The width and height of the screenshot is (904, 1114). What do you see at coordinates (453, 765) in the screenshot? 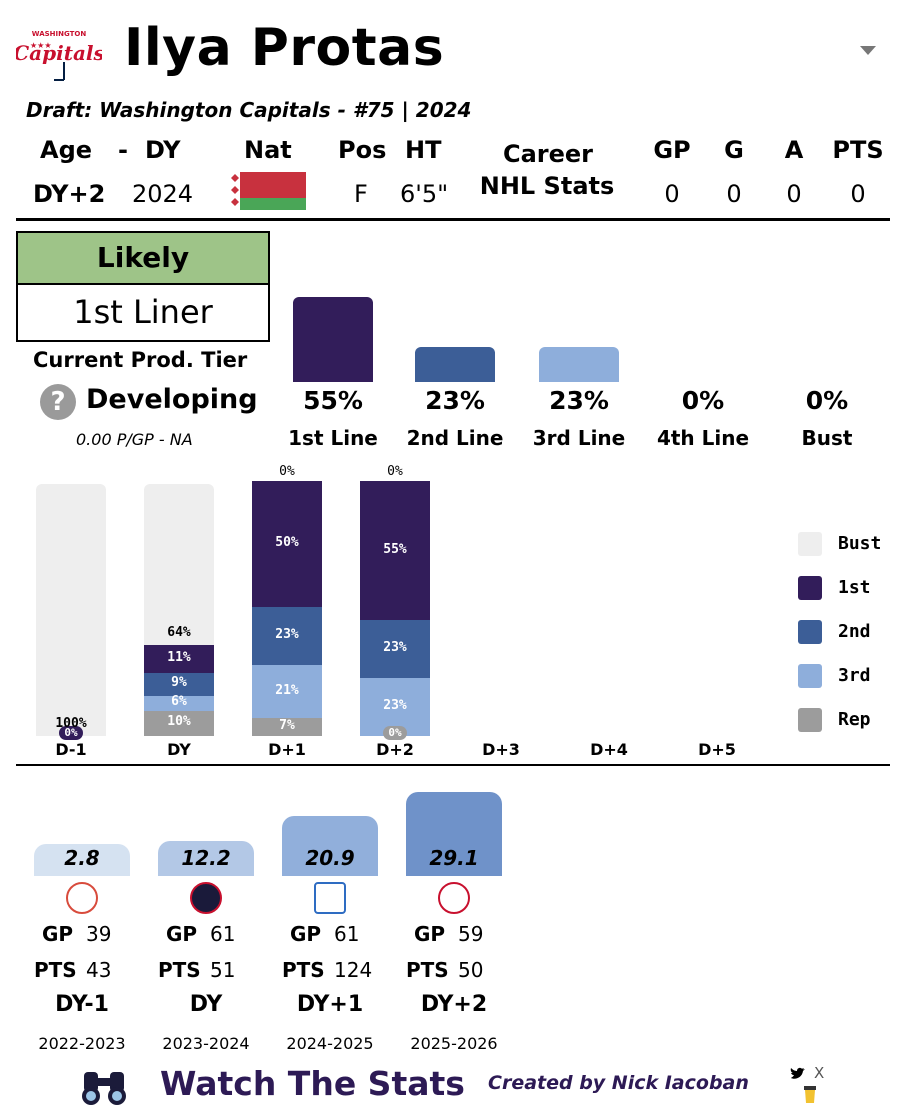
I see `chart-divider` at bounding box center [453, 765].